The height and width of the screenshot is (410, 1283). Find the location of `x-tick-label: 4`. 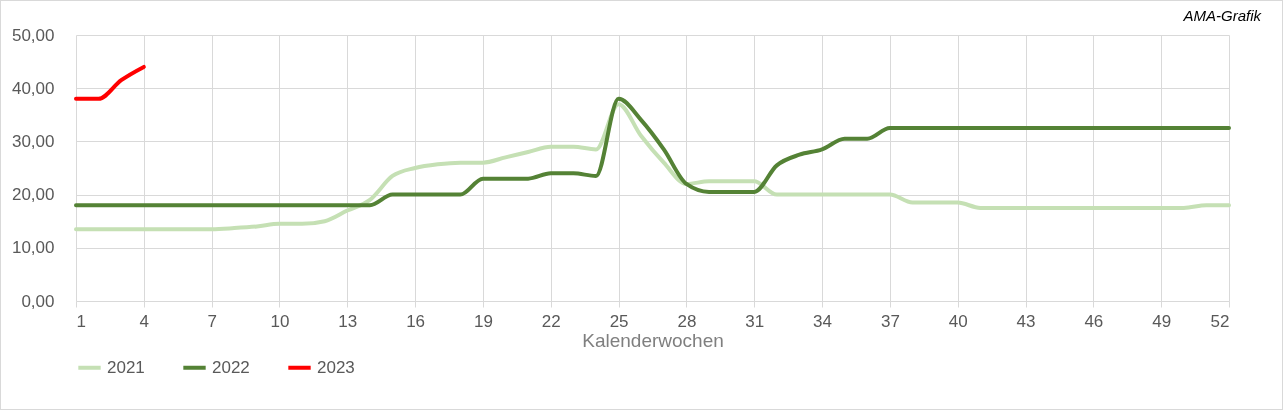

x-tick-label: 4 is located at coordinates (144, 321).